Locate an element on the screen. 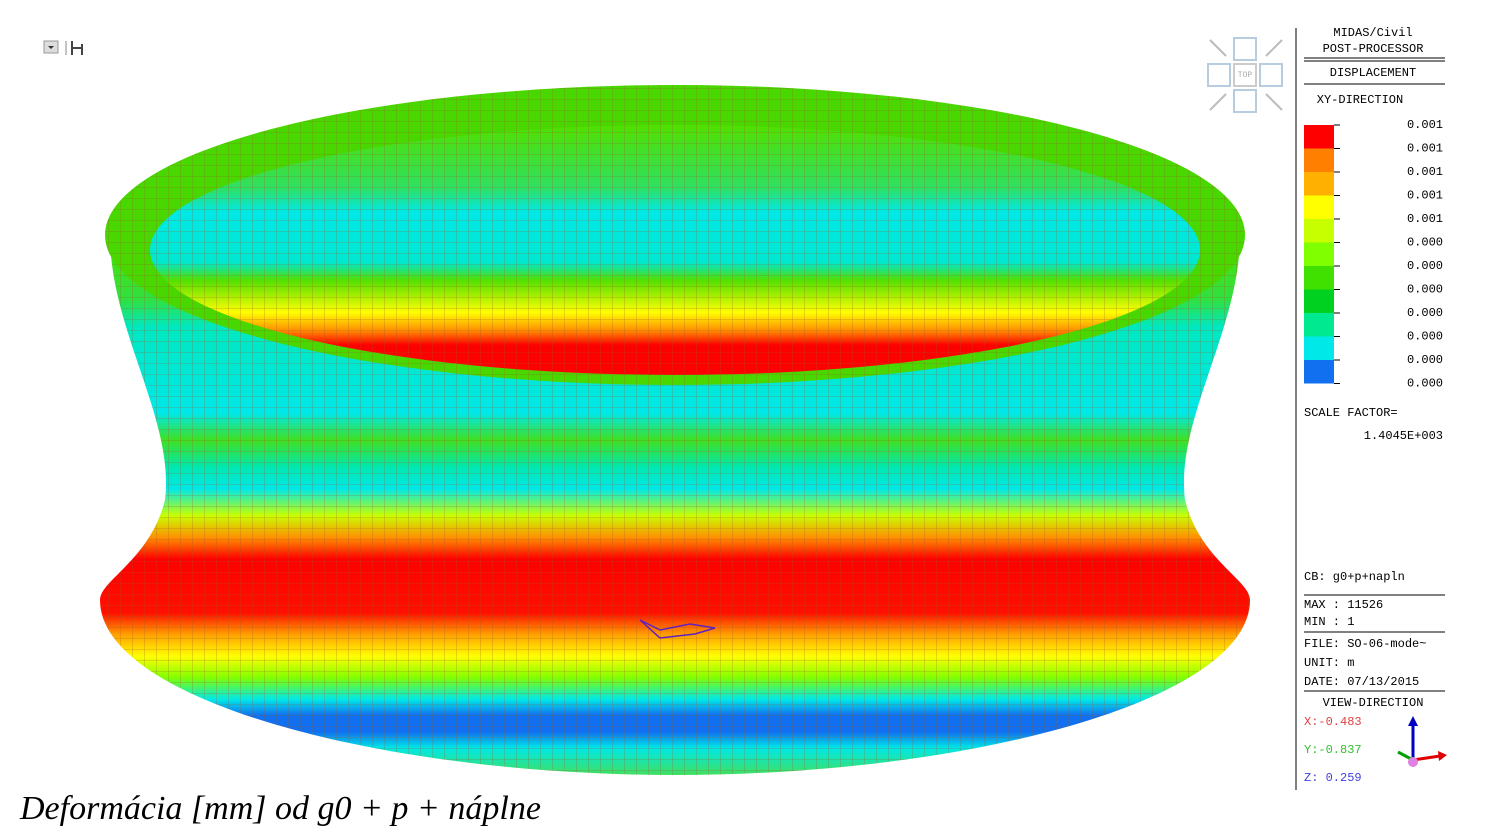 This screenshot has width=1501, height=832. view-y: Y:-0.837 is located at coordinates (1333, 750).